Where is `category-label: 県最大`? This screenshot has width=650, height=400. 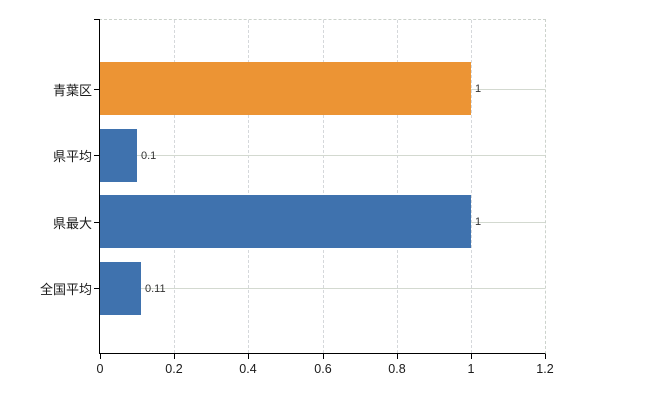 category-label: 県最大 is located at coordinates (72, 223).